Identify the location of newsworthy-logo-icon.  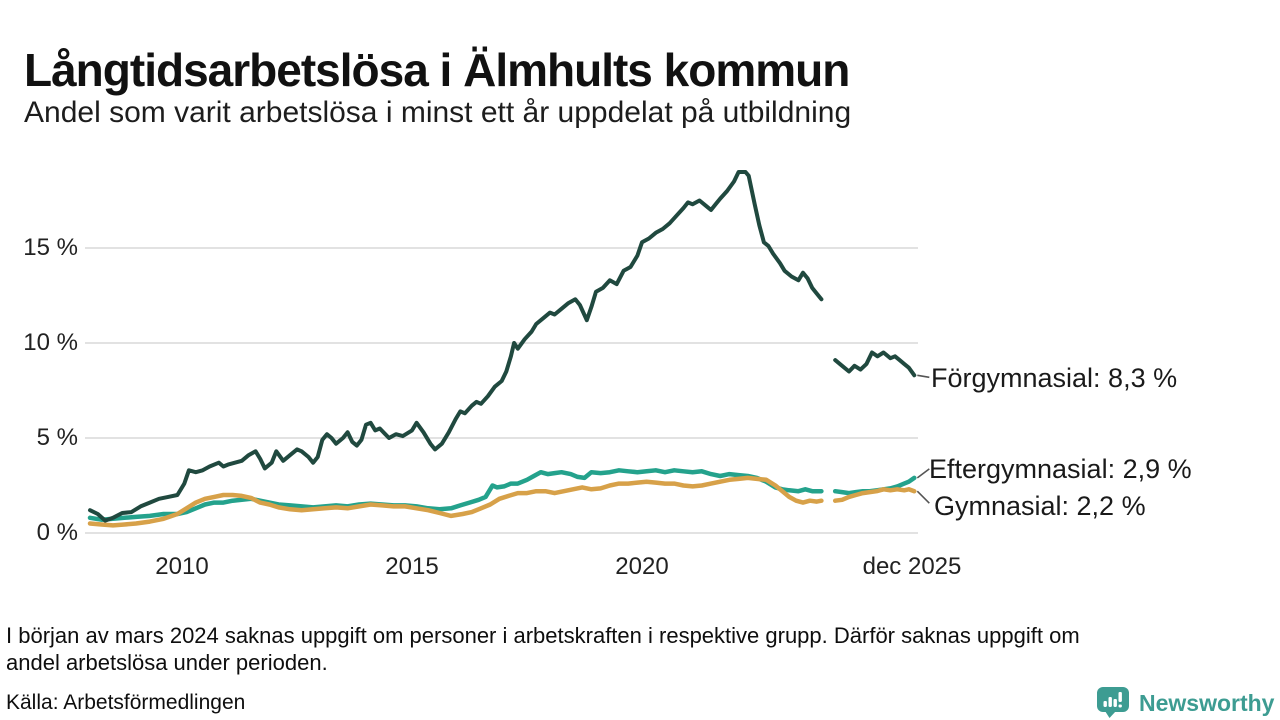
(1113, 702).